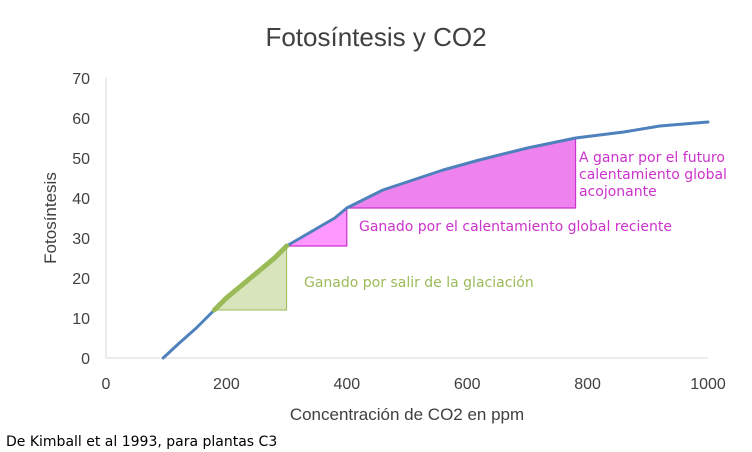 This screenshot has width=752, height=452. I want to click on x-tick-label: 0, so click(106, 384).